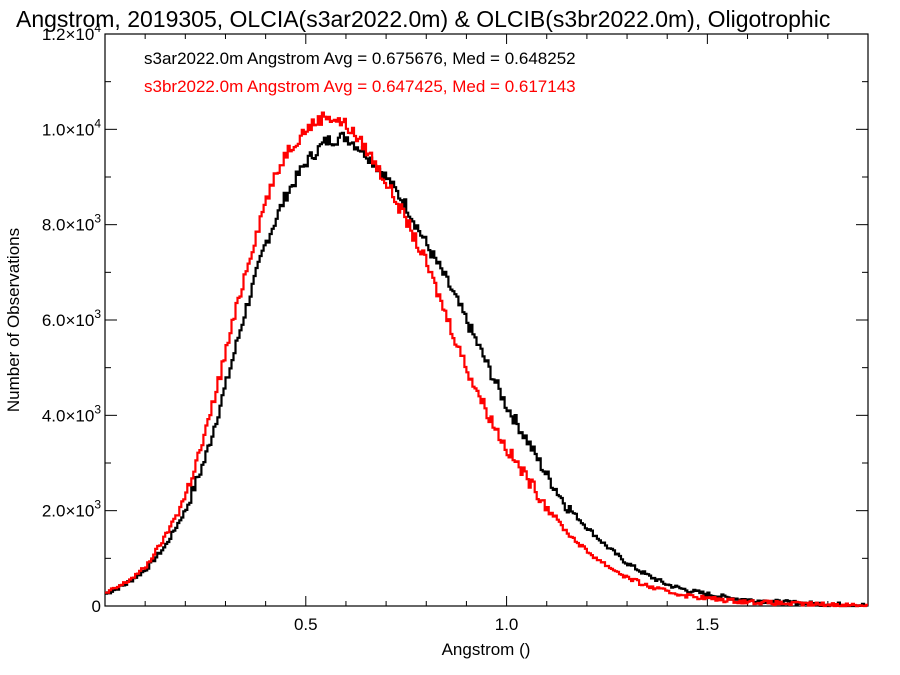 The image size is (900, 675). Describe the element at coordinates (68, 129) in the screenshot. I see `y-tick-mantissa: 1.0×10` at that location.